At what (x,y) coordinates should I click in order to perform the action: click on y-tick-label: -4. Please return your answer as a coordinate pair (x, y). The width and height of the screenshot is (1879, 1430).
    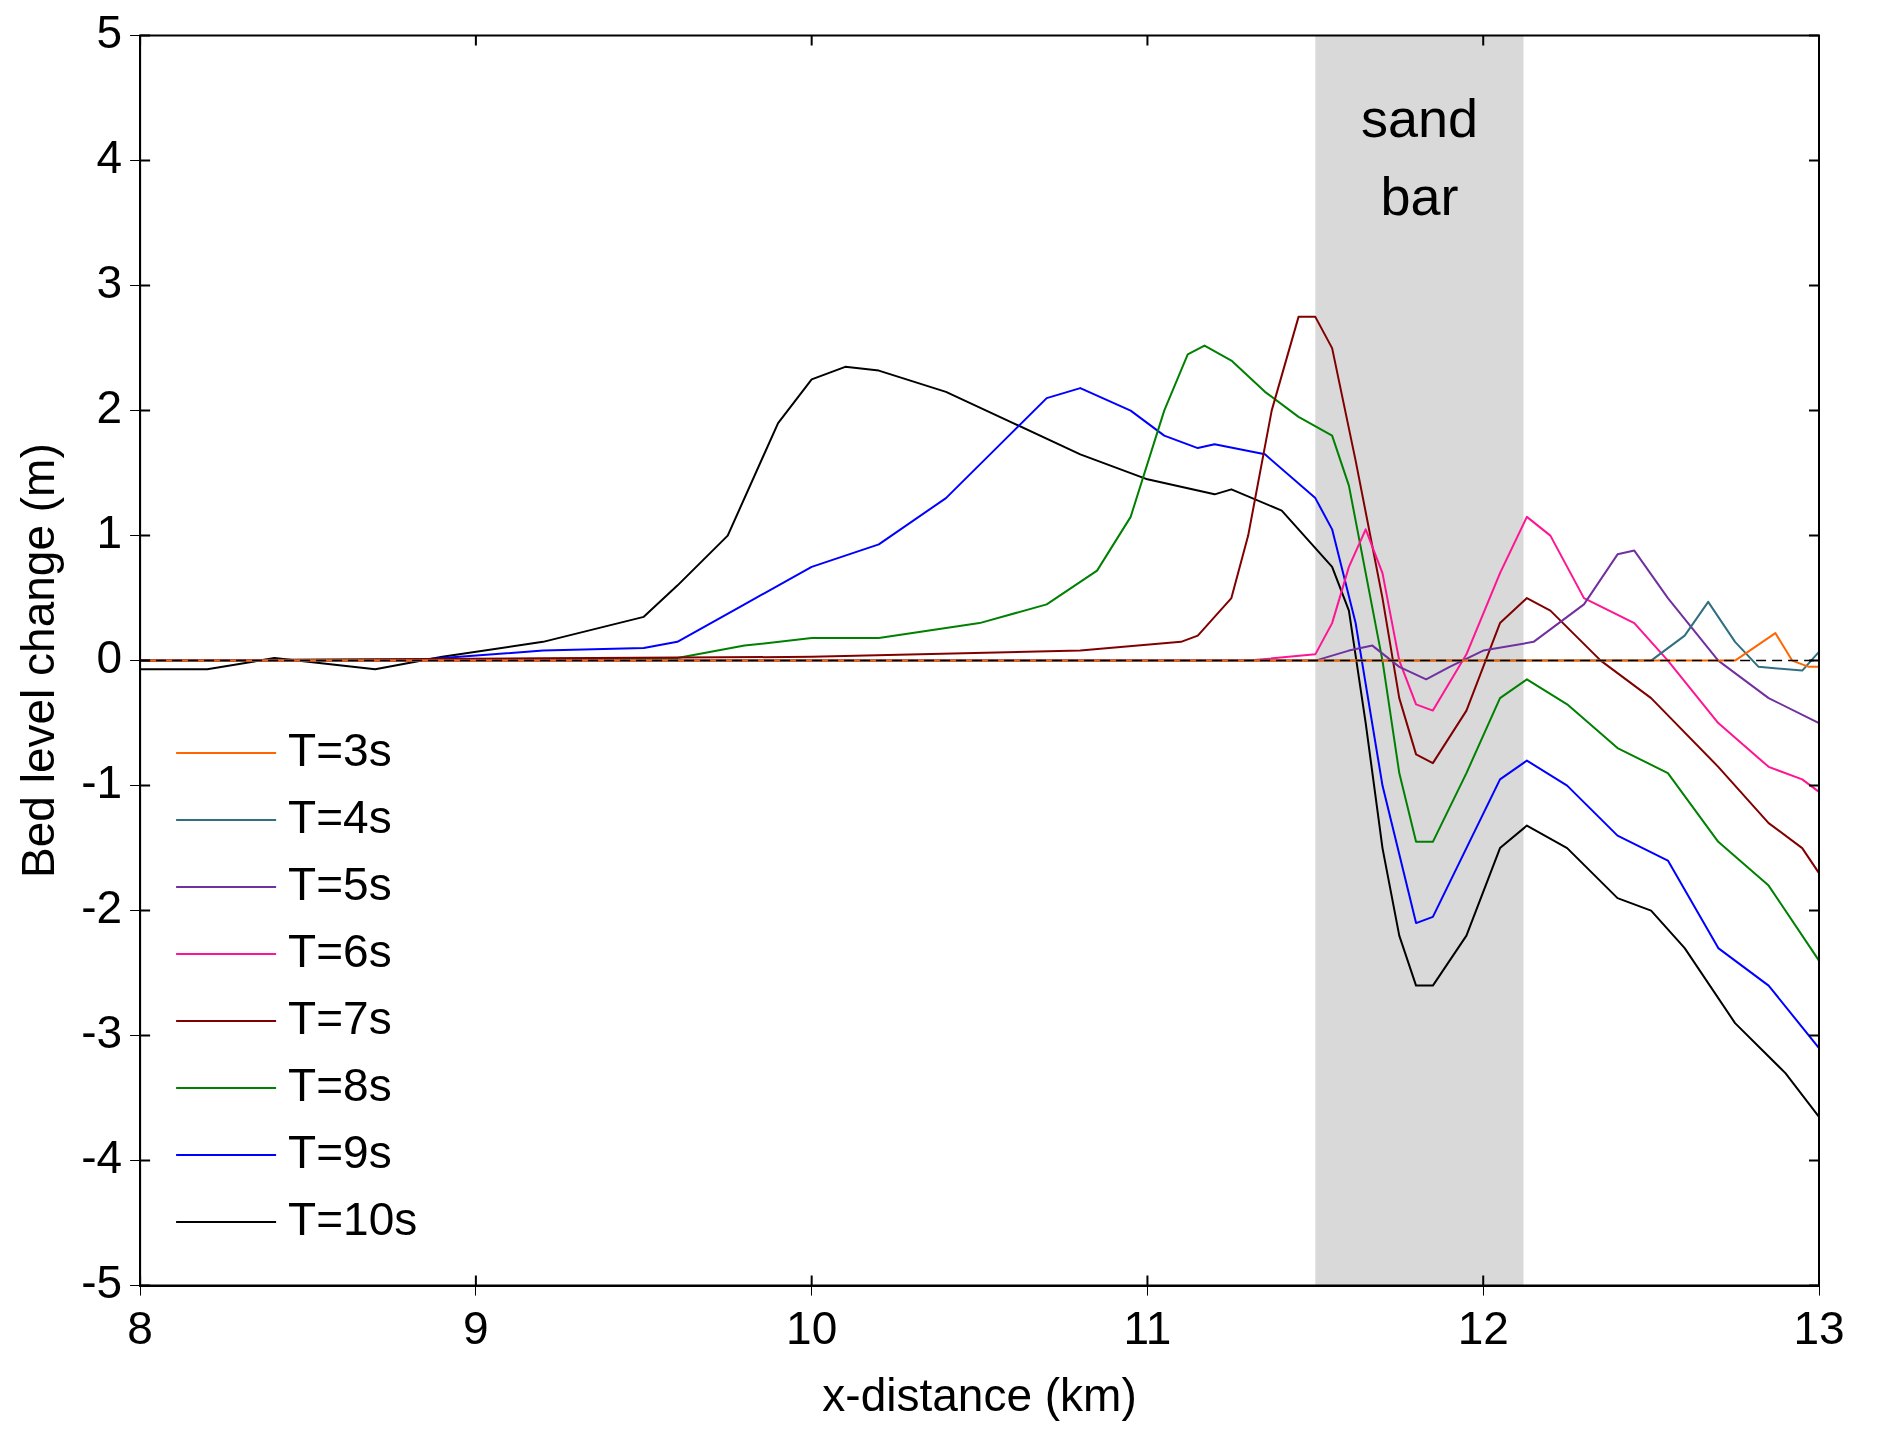
    Looking at the image, I should click on (102, 1157).